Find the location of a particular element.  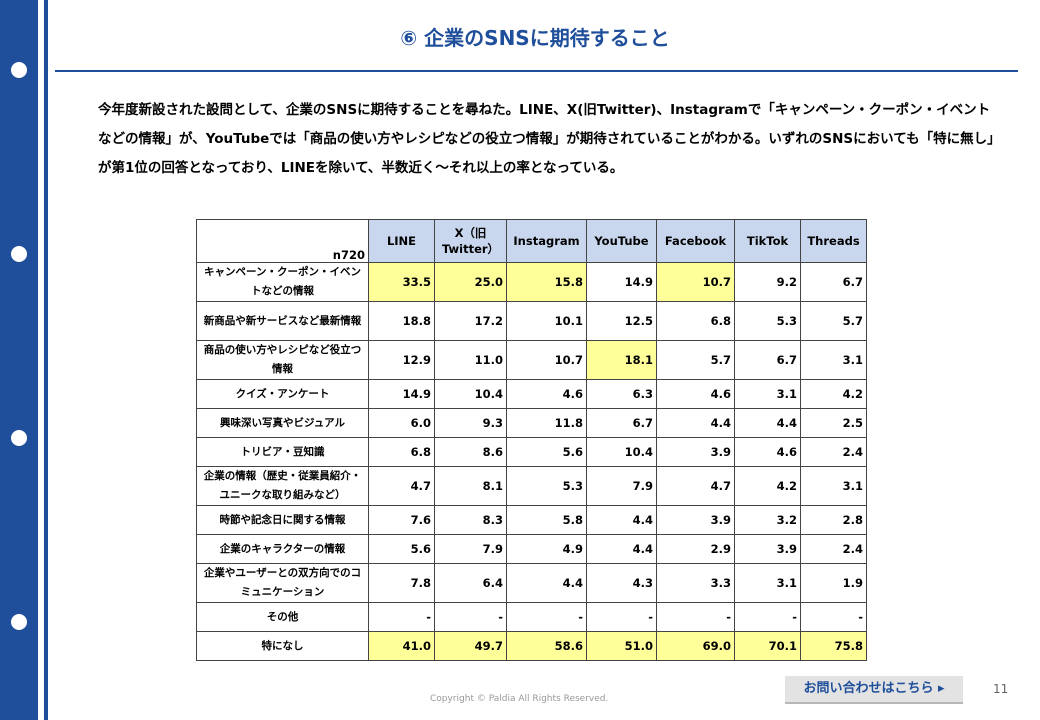

column-header: Facebook is located at coordinates (695, 241).